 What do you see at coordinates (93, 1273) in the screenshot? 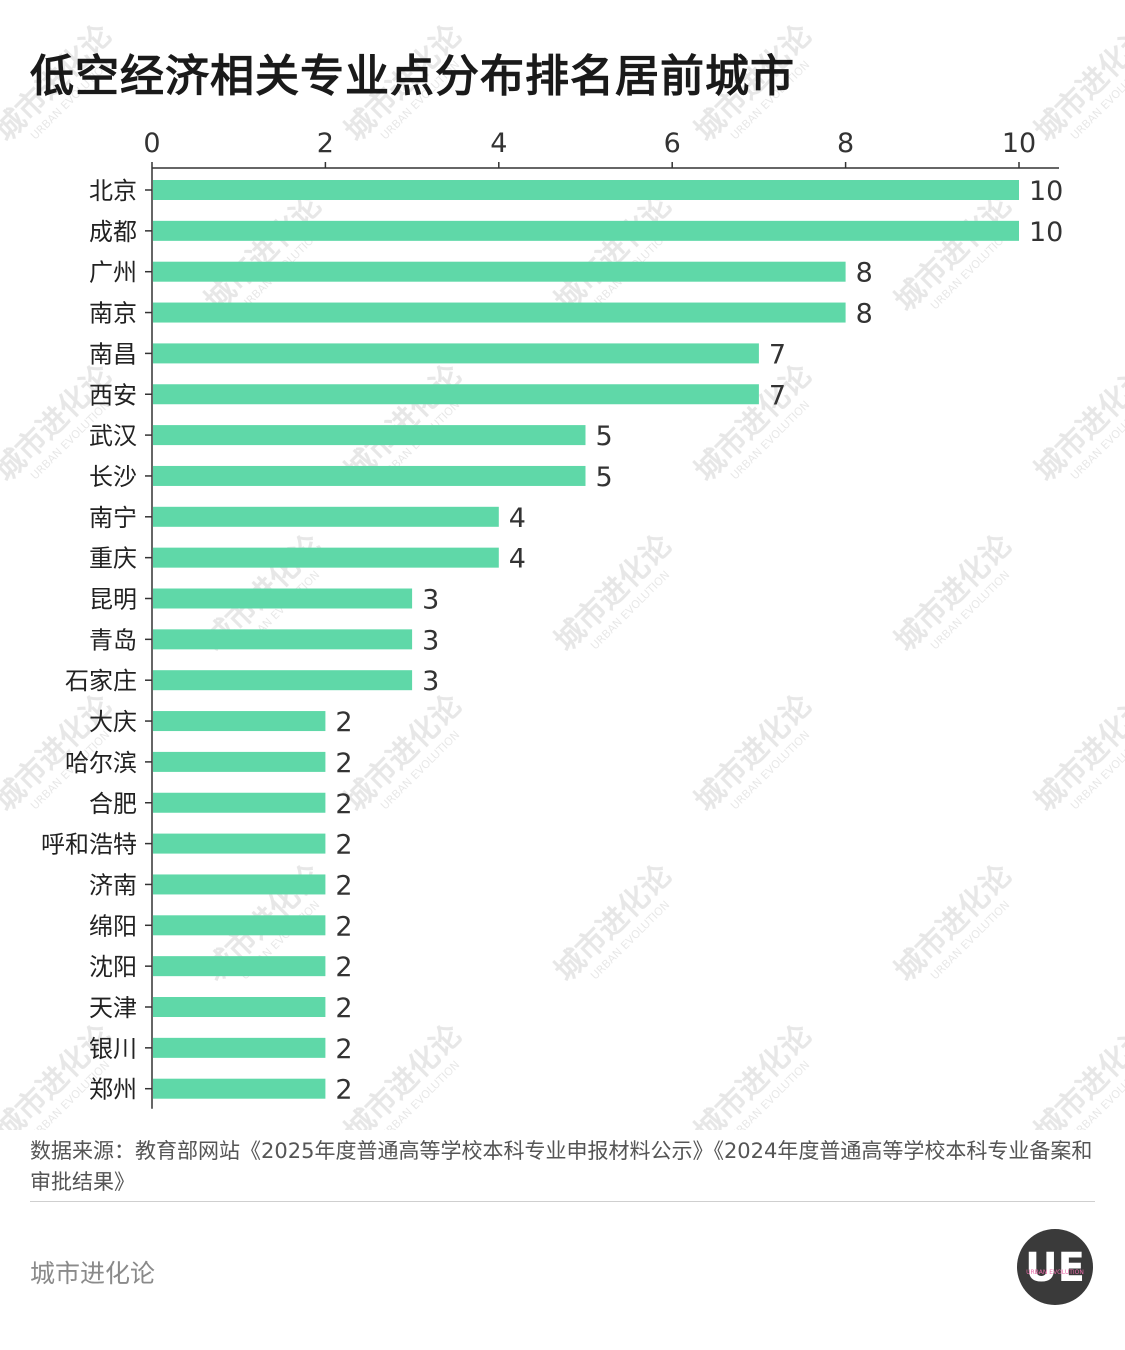
I see `footer-brand: 城市进化论` at bounding box center [93, 1273].